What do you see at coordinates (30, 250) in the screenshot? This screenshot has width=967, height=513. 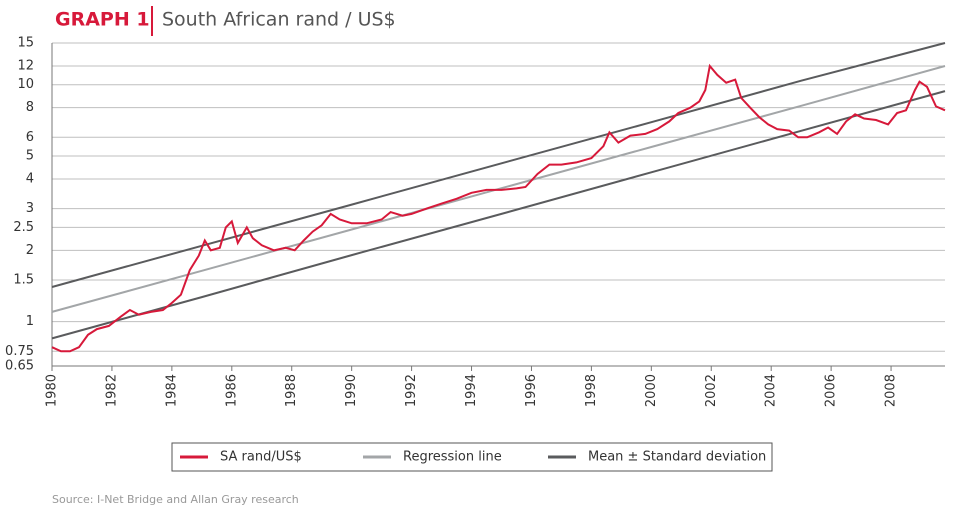 I see `y-tick-label: 2` at bounding box center [30, 250].